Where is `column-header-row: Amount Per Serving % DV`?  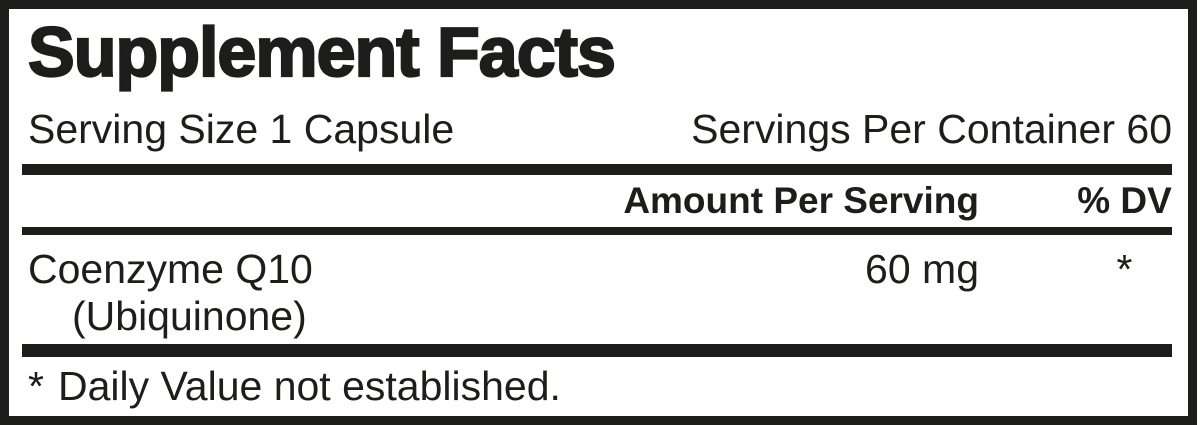 column-header-row: Amount Per Serving % DV is located at coordinates (598, 200).